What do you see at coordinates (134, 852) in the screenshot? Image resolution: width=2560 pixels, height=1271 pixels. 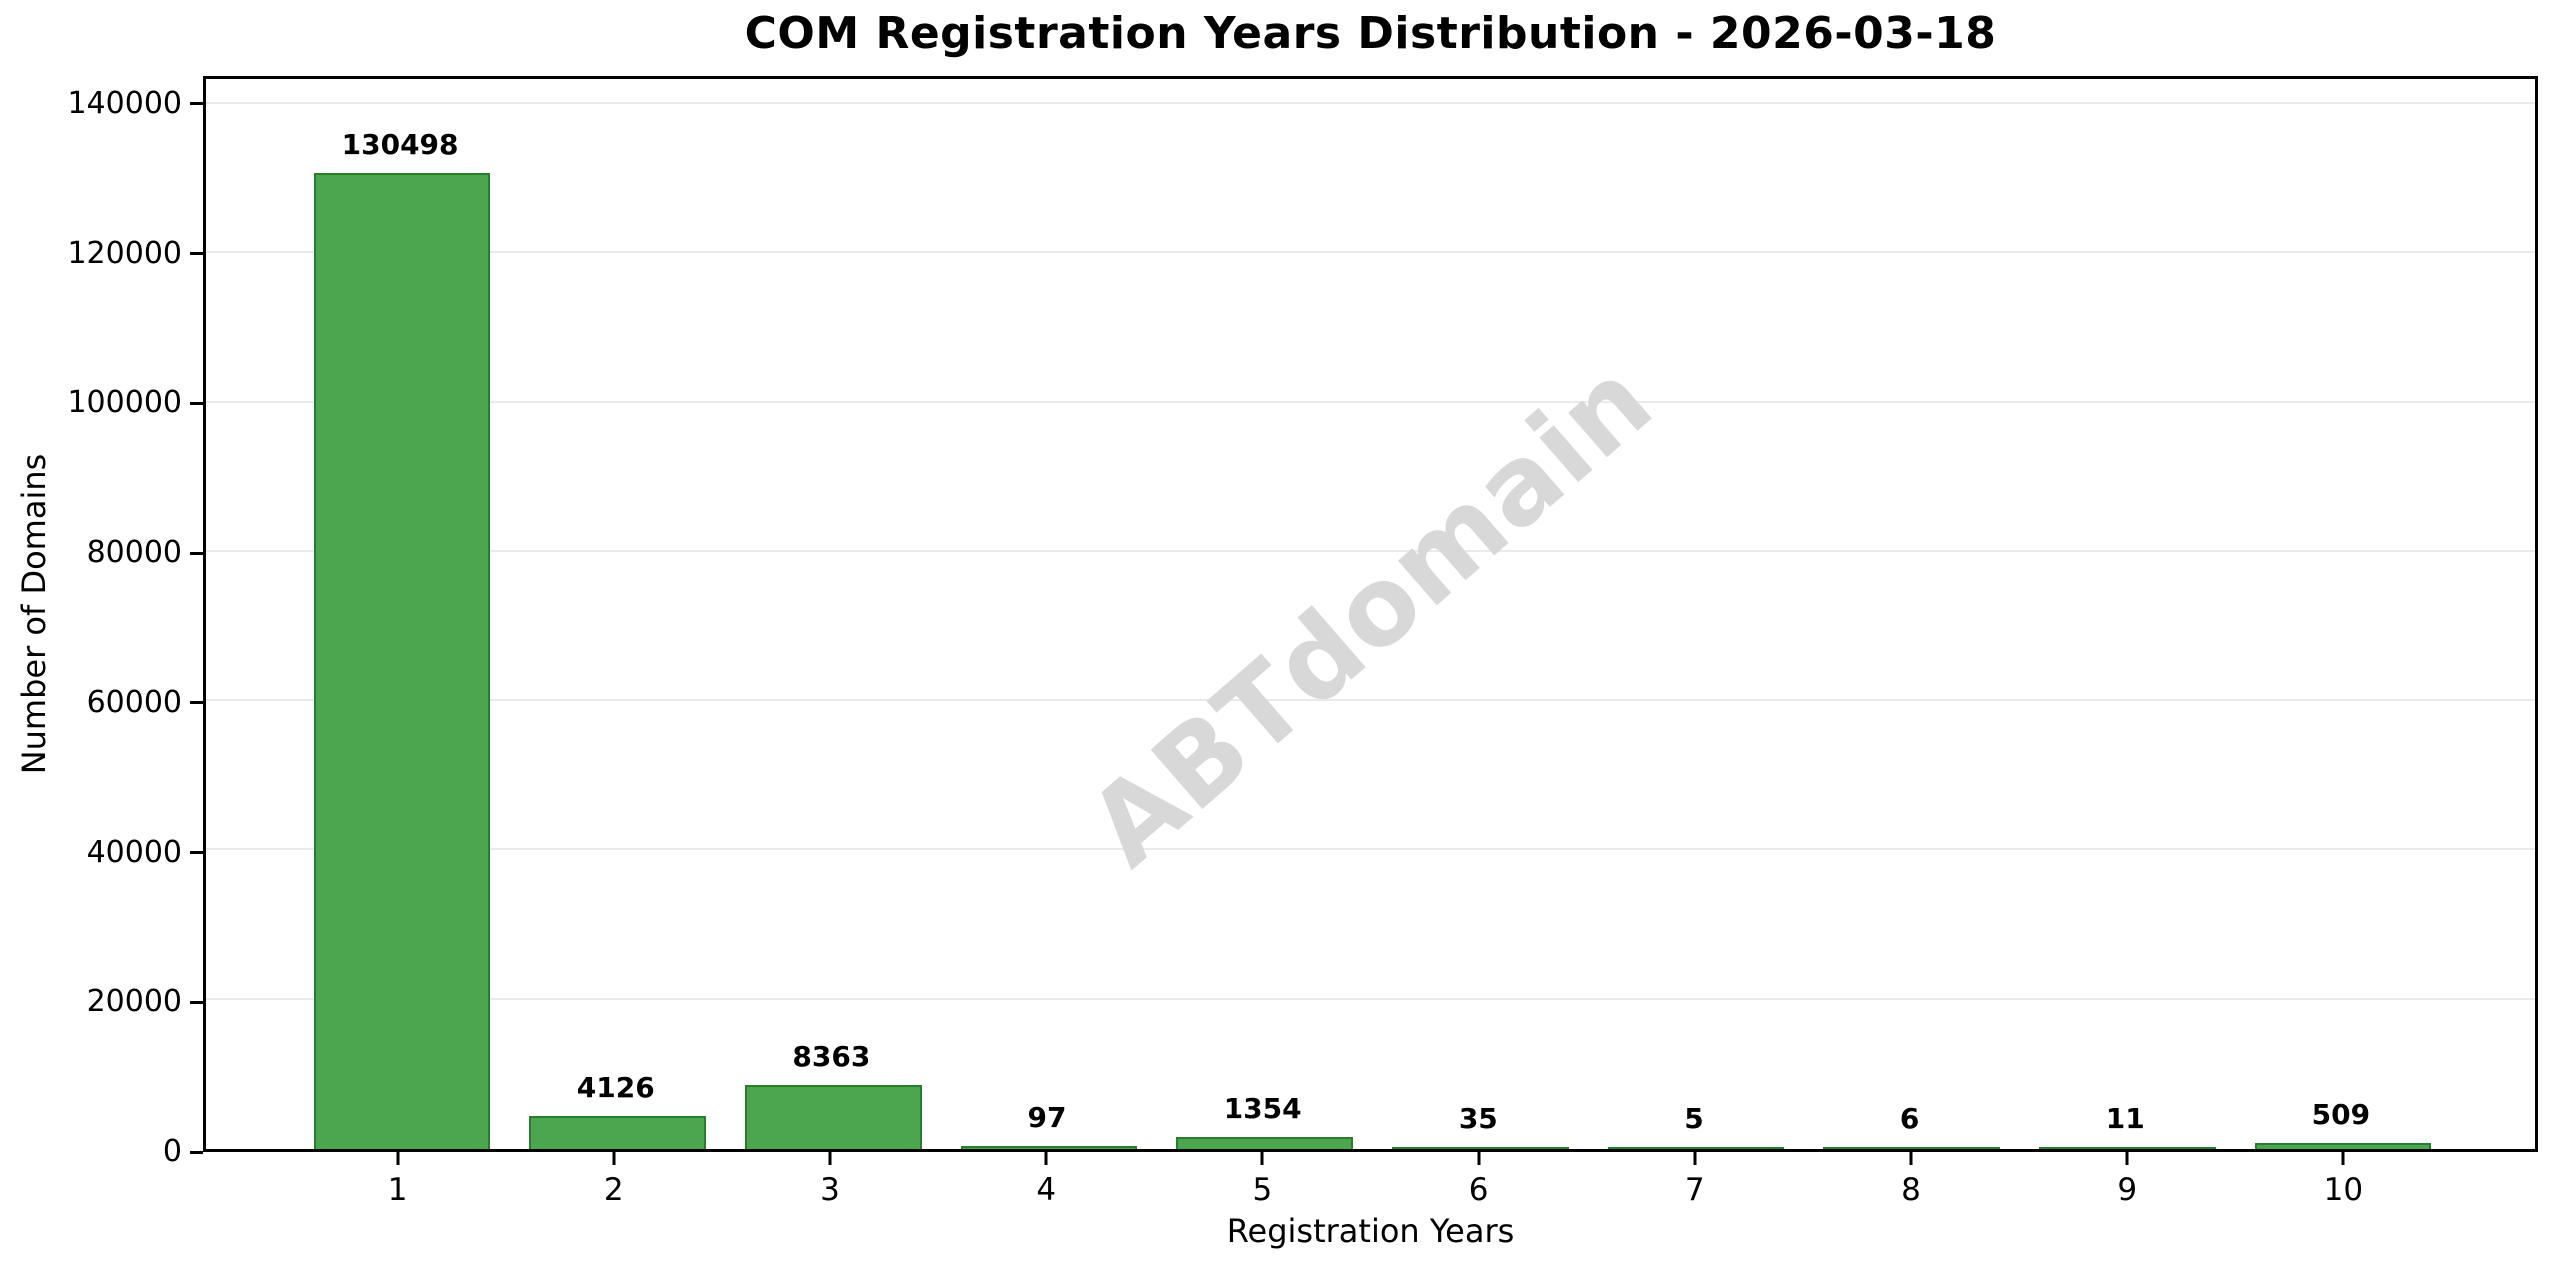 I see `y-tick-label: 40000` at bounding box center [134, 852].